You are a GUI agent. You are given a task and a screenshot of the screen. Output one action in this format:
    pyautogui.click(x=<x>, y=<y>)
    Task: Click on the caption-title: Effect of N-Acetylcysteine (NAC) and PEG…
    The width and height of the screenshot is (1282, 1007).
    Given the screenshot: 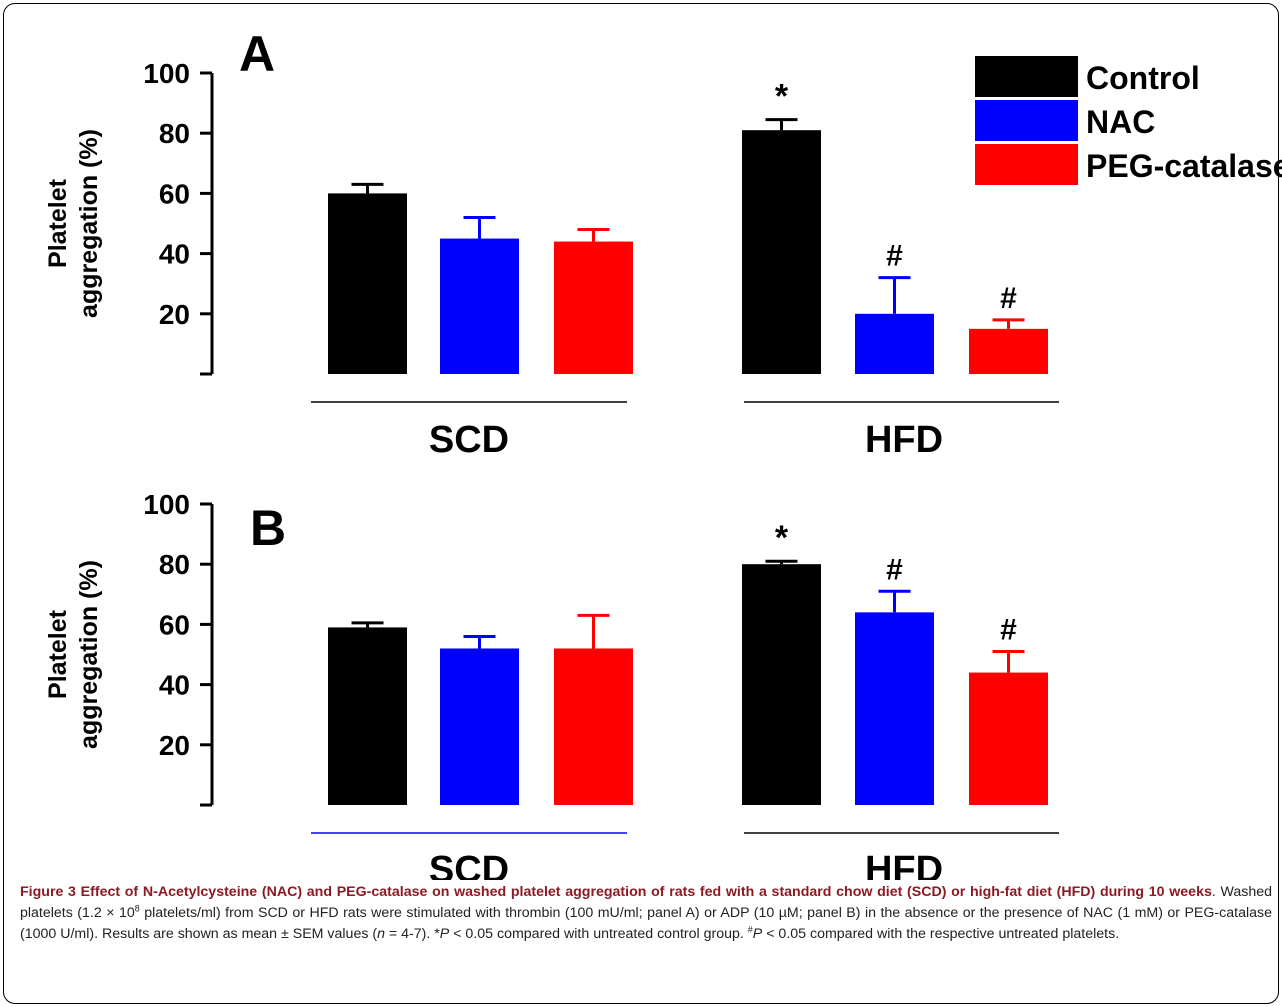 What is the action you would take?
    pyautogui.click(x=646, y=892)
    